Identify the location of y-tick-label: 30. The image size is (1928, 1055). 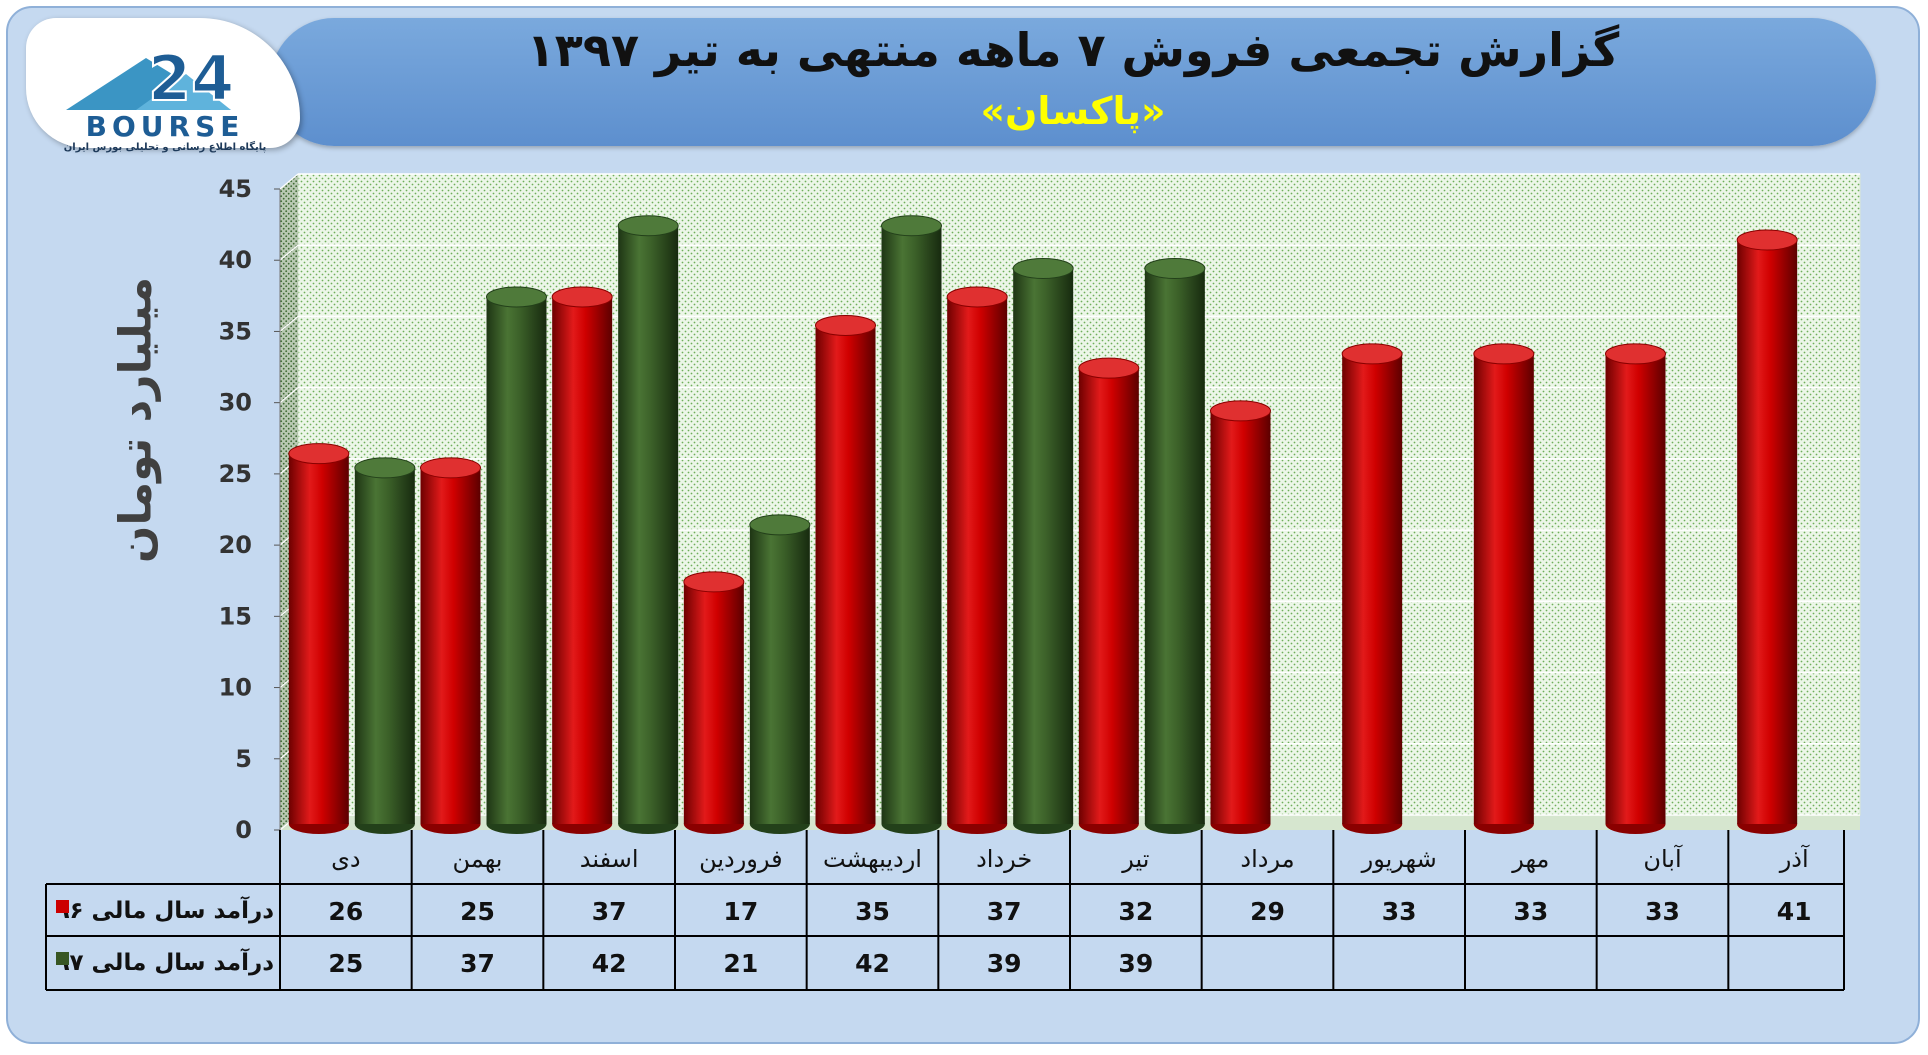
(235, 403).